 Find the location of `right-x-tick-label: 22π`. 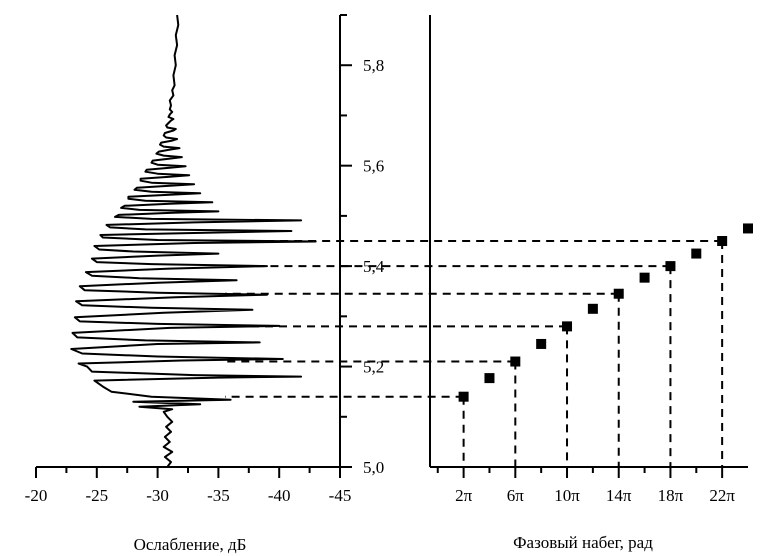

right-x-tick-label: 22π is located at coordinates (722, 495).